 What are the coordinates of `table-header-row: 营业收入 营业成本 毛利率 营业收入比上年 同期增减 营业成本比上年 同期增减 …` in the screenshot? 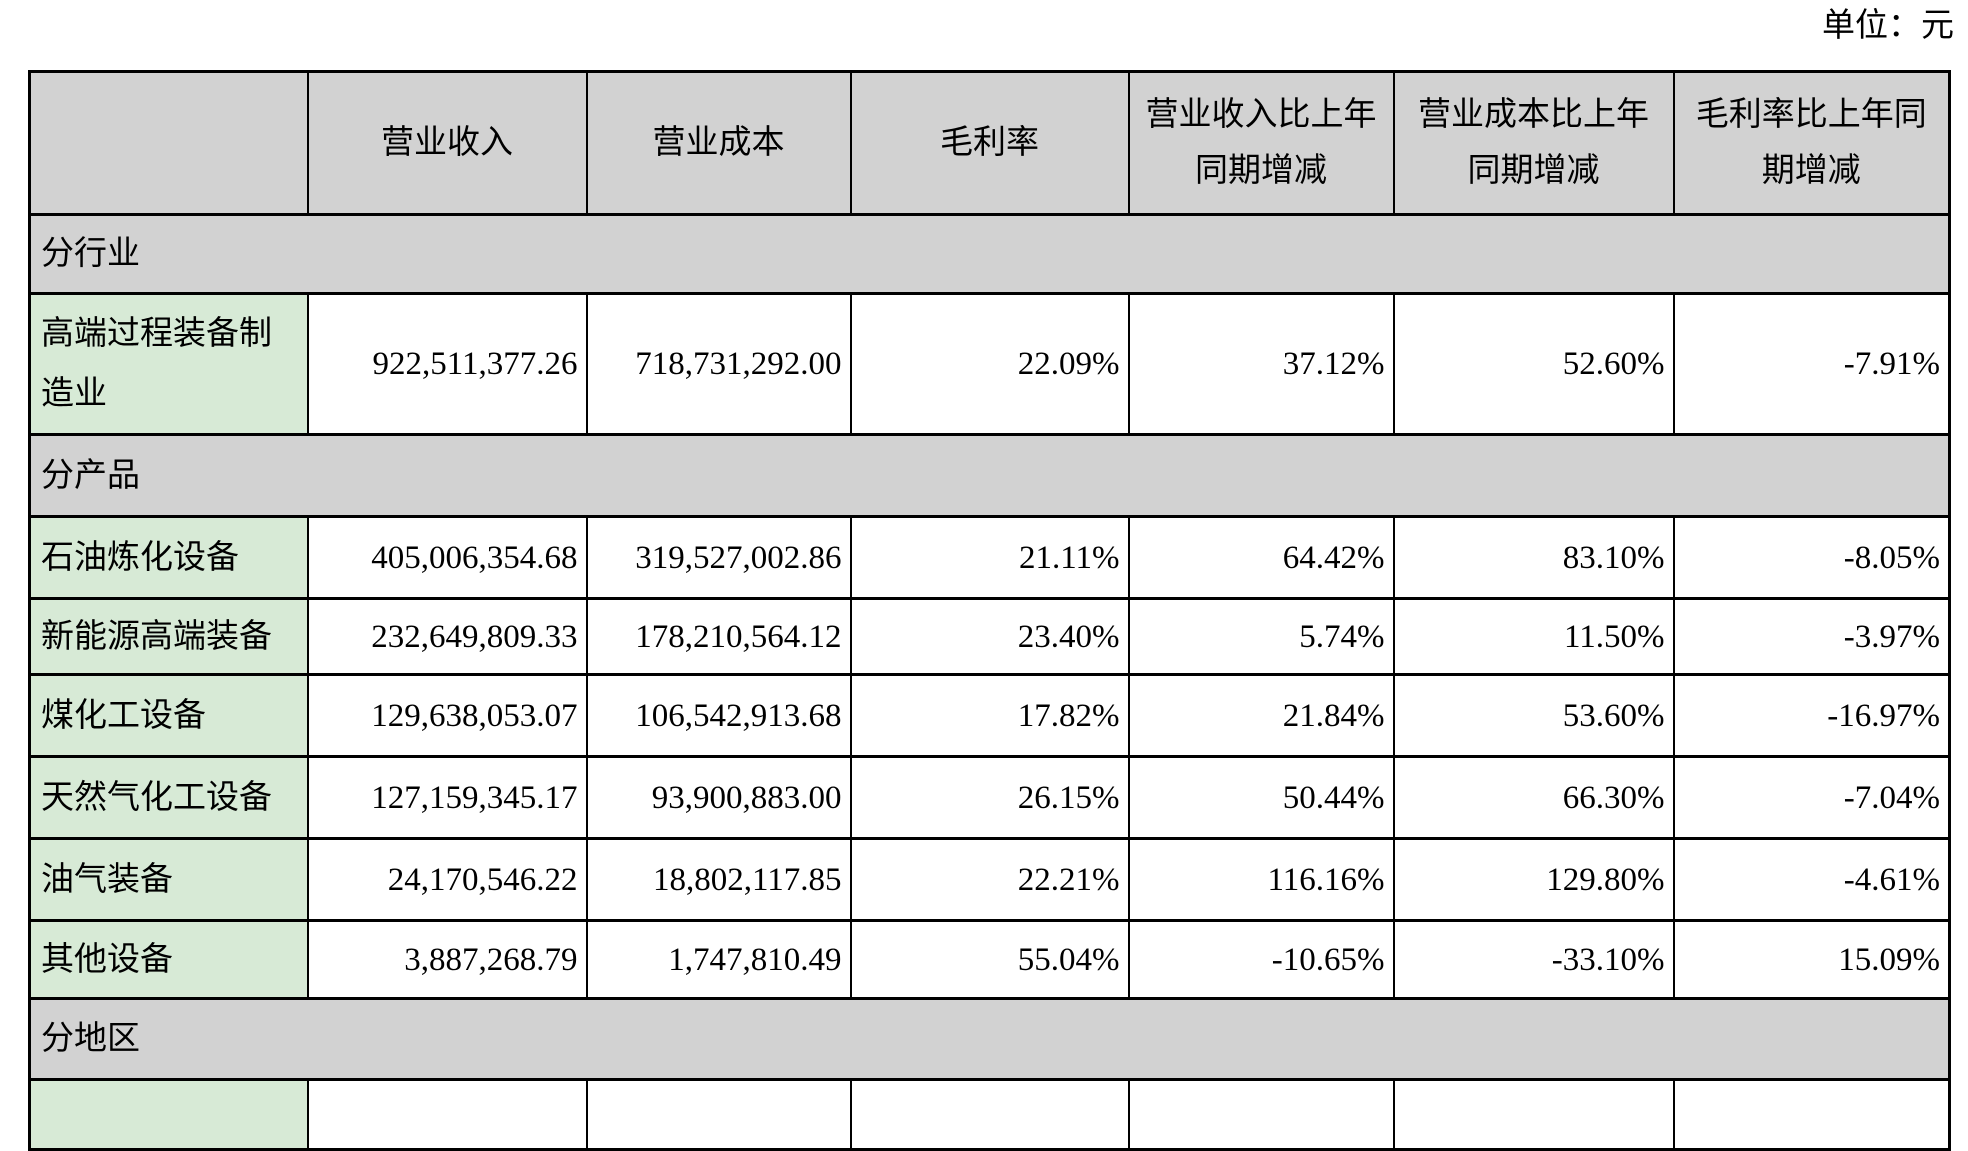 It's located at (989, 143).